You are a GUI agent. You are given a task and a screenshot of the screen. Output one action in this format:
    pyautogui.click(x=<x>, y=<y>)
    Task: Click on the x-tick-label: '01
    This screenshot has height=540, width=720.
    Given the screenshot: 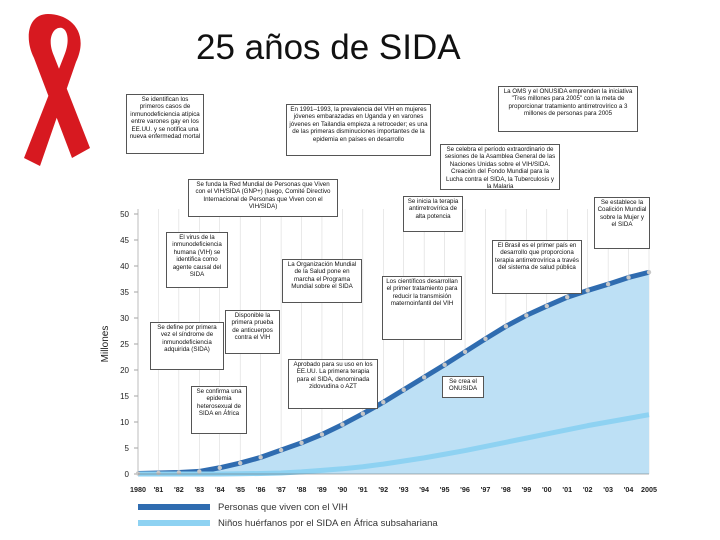 What is the action you would take?
    pyautogui.click(x=567, y=489)
    